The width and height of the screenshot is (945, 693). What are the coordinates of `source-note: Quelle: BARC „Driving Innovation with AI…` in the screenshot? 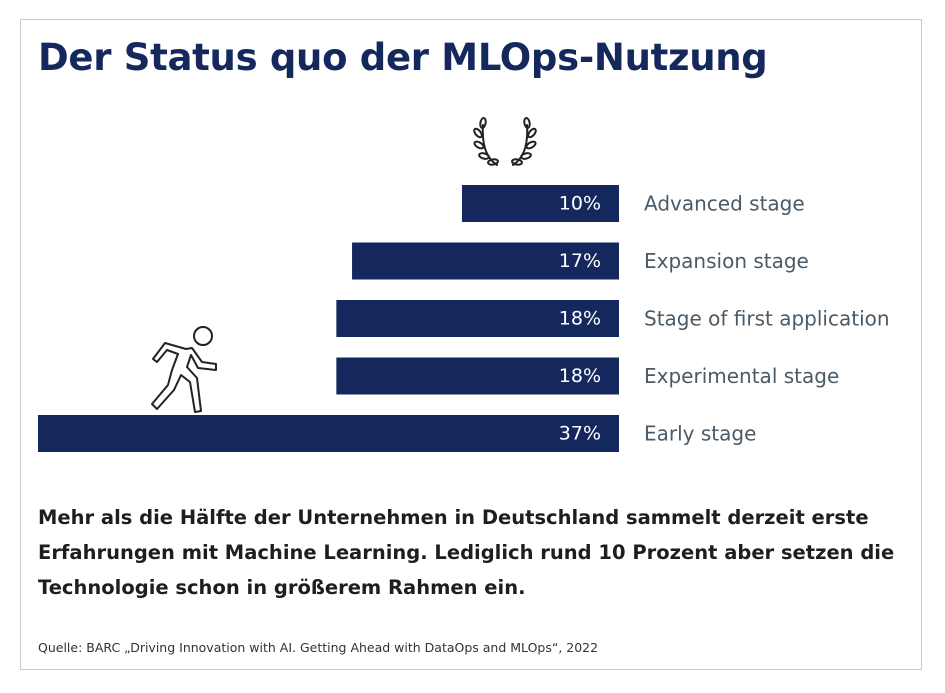 It's located at (318, 647).